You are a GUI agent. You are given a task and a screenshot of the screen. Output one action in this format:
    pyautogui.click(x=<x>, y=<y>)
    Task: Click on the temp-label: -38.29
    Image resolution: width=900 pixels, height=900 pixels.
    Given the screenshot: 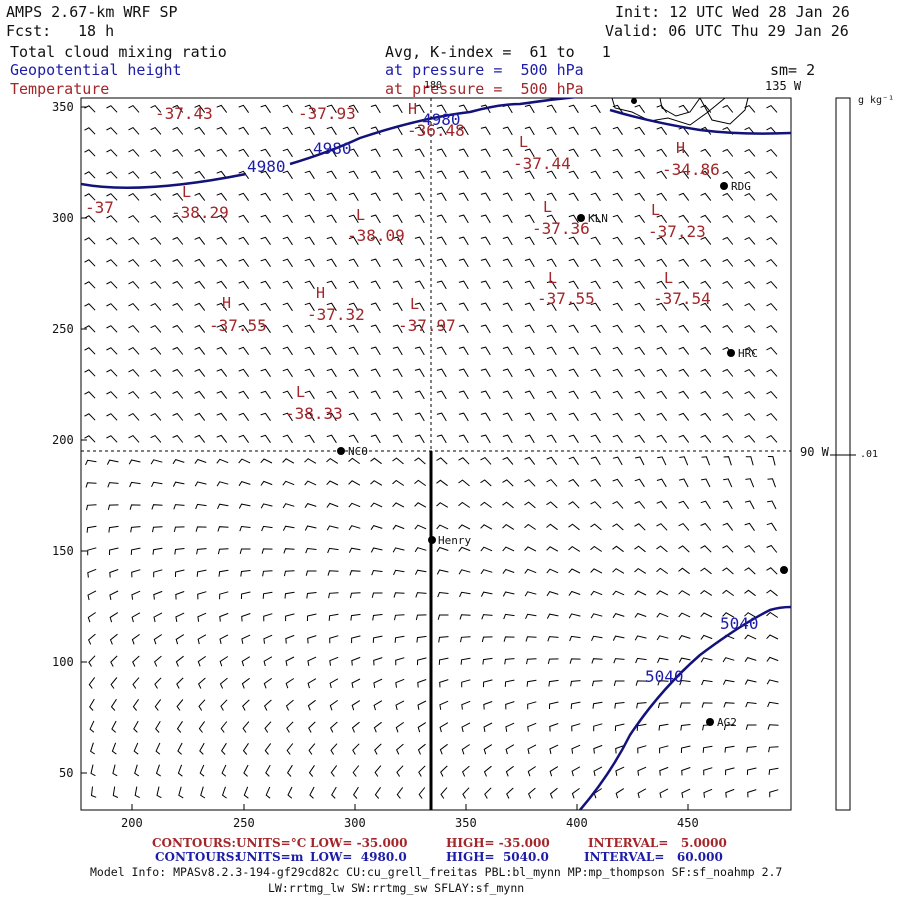 What is the action you would take?
    pyautogui.click(x=200, y=212)
    